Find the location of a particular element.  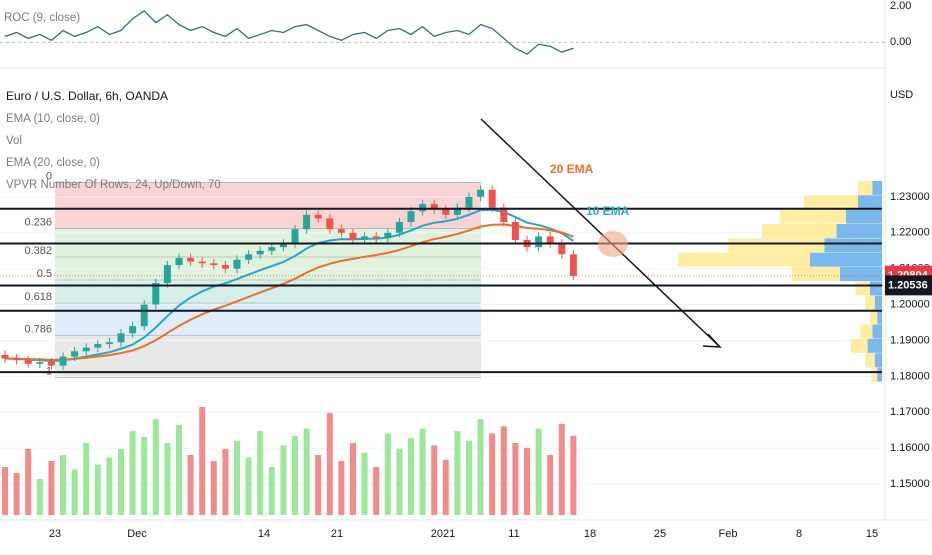

roc-legend: ROC (9, close) is located at coordinates (42, 18).